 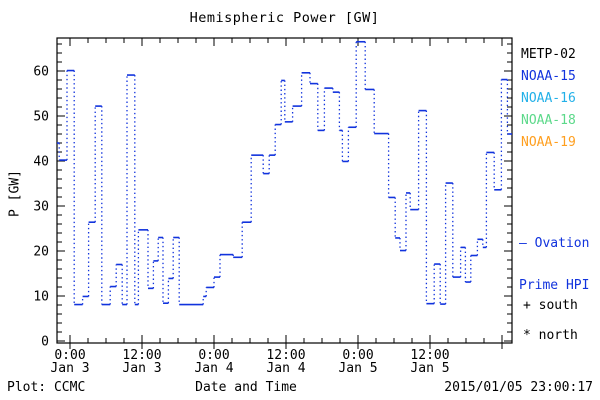 What do you see at coordinates (548, 120) in the screenshot?
I see `legend-item-noaa-18: NOAA-18` at bounding box center [548, 120].